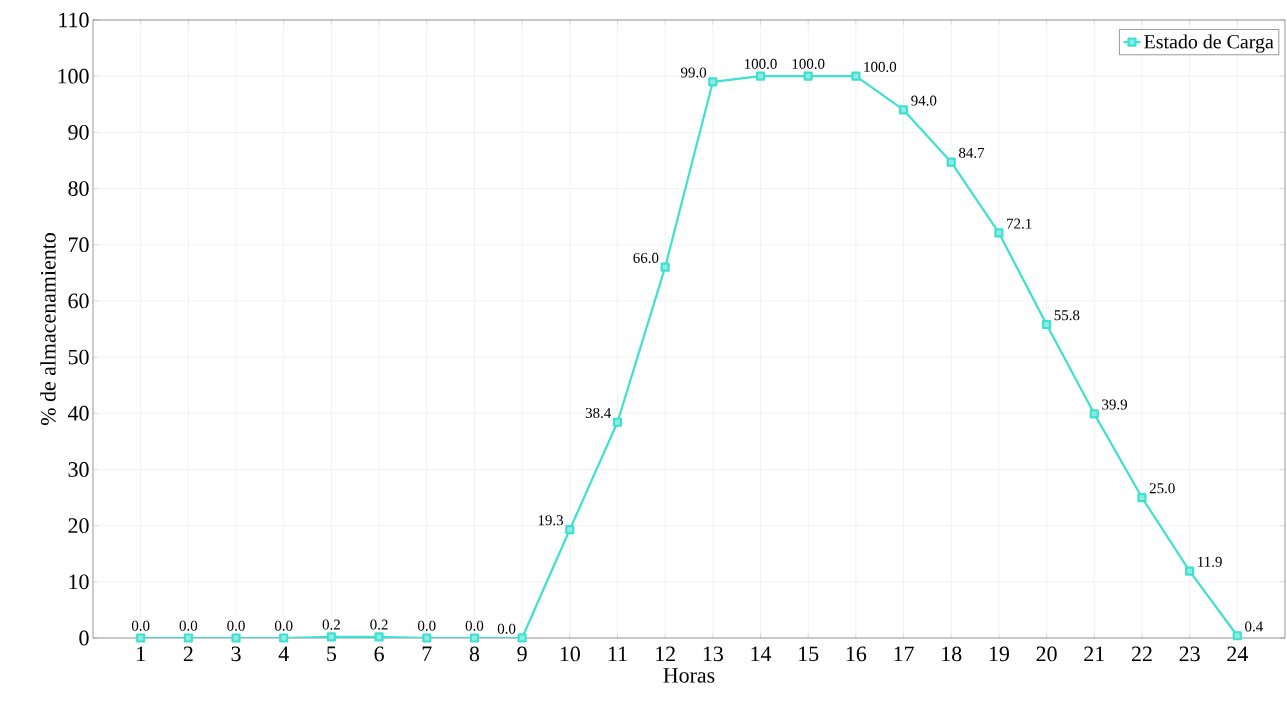 Image resolution: width=1287 pixels, height=713 pixels. Describe the element at coordinates (73, 76) in the screenshot. I see `y-tick-label: 100` at that location.